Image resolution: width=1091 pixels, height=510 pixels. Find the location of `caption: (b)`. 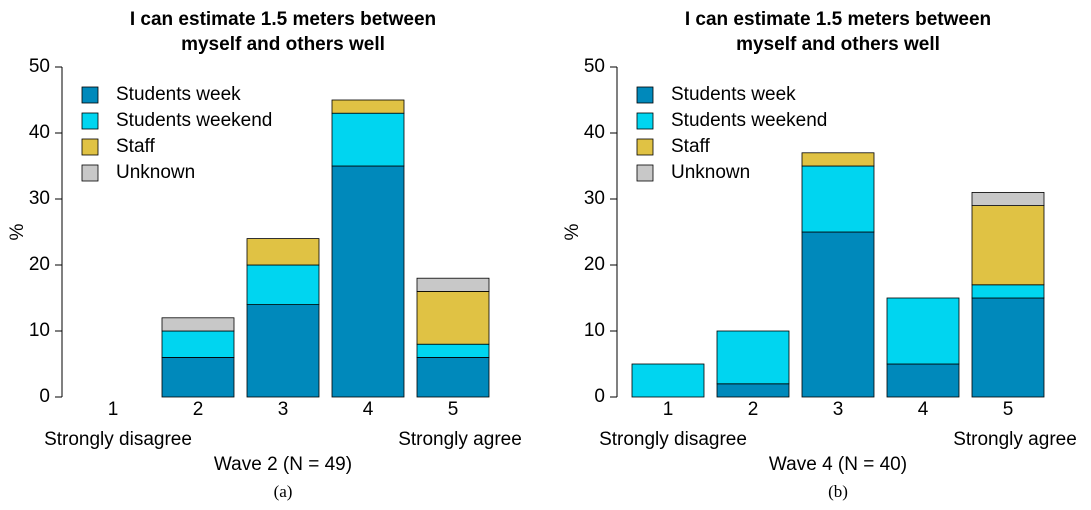

caption: (b) is located at coordinates (838, 491).